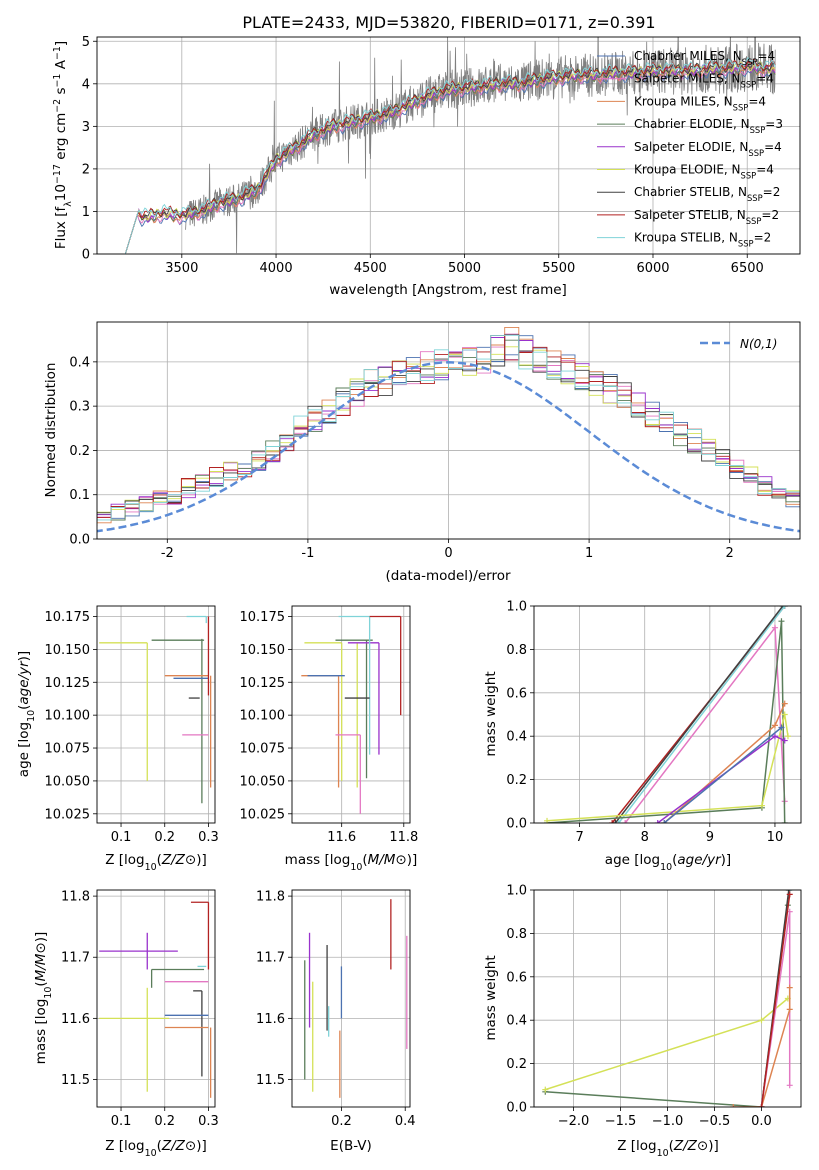  What do you see at coordinates (164, 1121) in the screenshot?
I see `x-tick-label: 0.2` at bounding box center [164, 1121].